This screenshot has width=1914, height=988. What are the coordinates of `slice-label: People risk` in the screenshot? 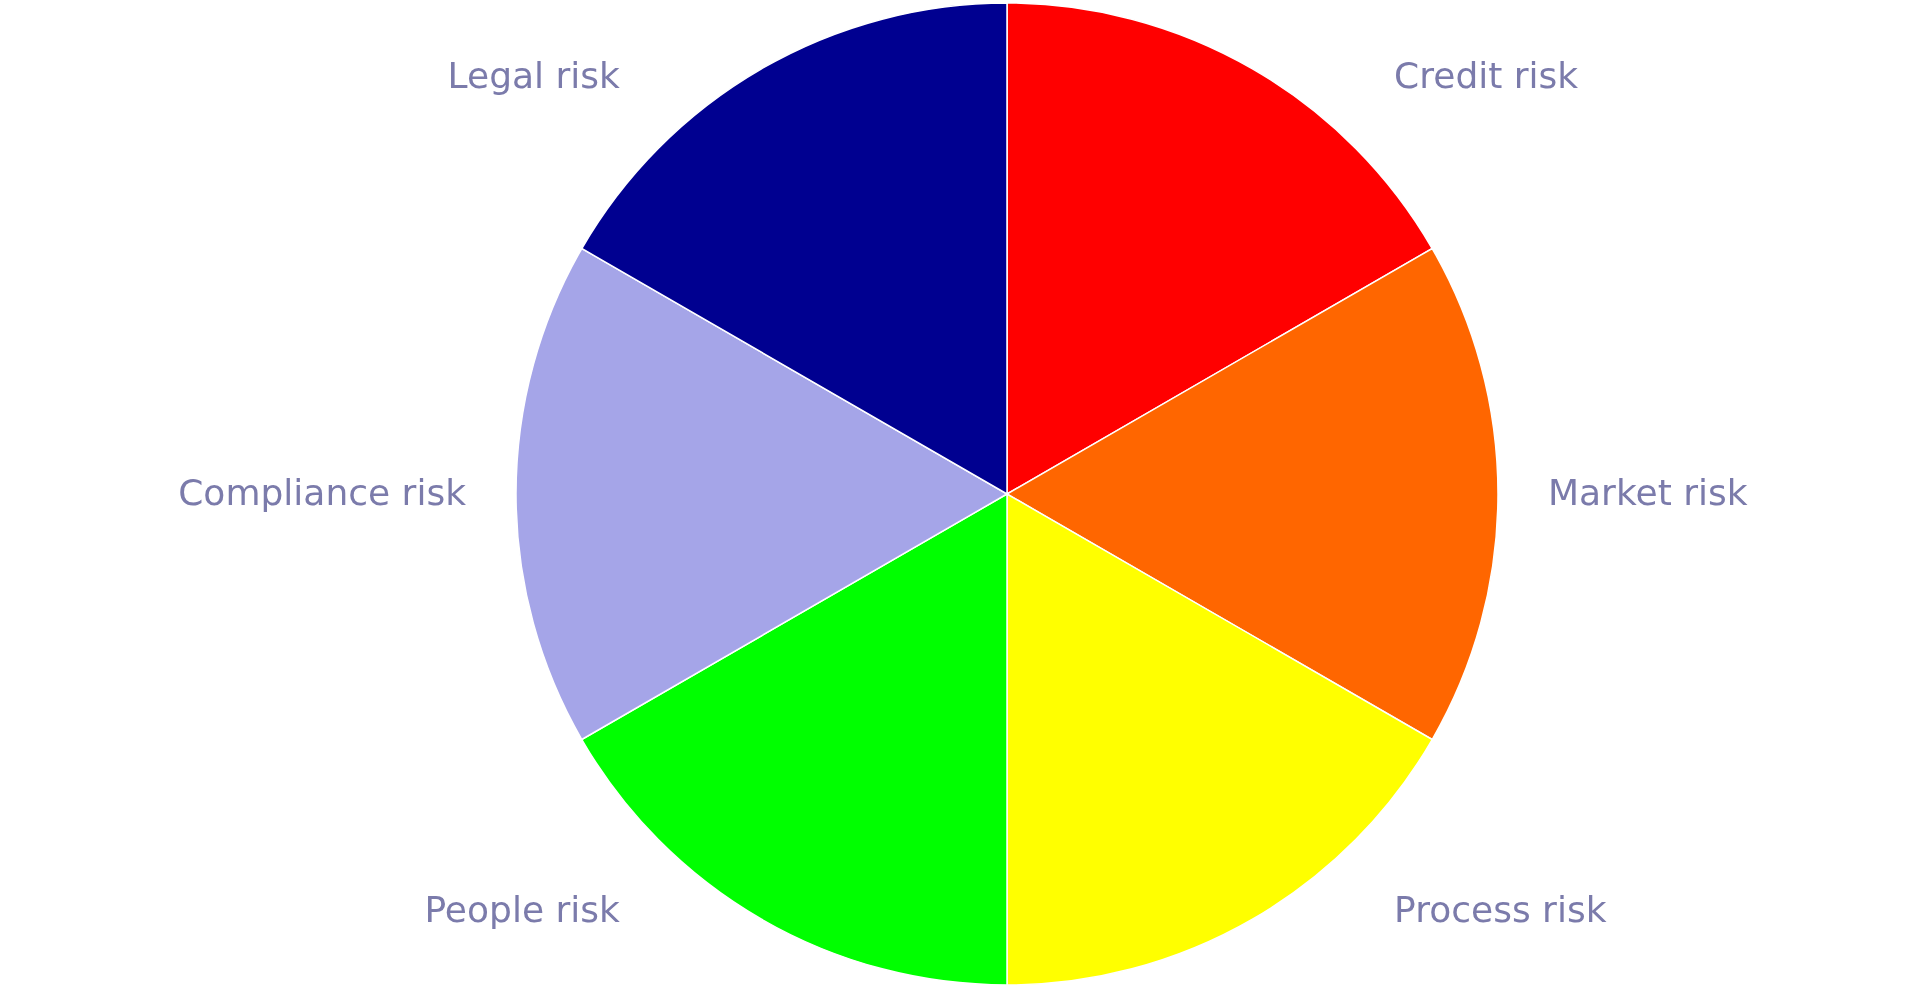 It's located at (522, 909).